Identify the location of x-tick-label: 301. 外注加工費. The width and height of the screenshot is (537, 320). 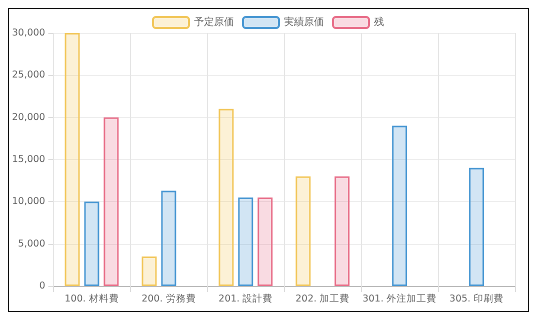
(399, 298).